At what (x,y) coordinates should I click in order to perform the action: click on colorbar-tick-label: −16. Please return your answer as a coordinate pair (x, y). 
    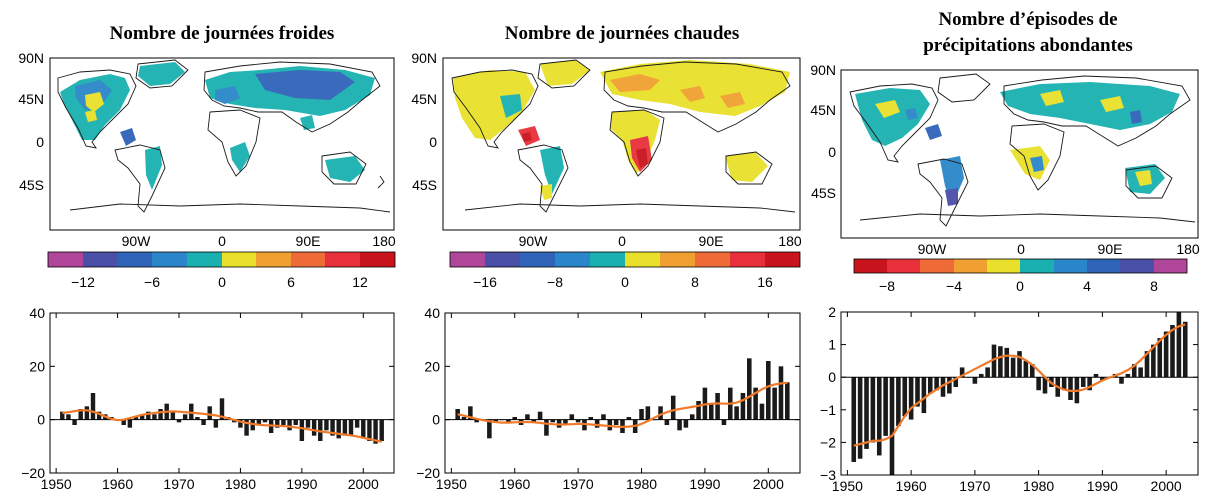
    Looking at the image, I should click on (485, 282).